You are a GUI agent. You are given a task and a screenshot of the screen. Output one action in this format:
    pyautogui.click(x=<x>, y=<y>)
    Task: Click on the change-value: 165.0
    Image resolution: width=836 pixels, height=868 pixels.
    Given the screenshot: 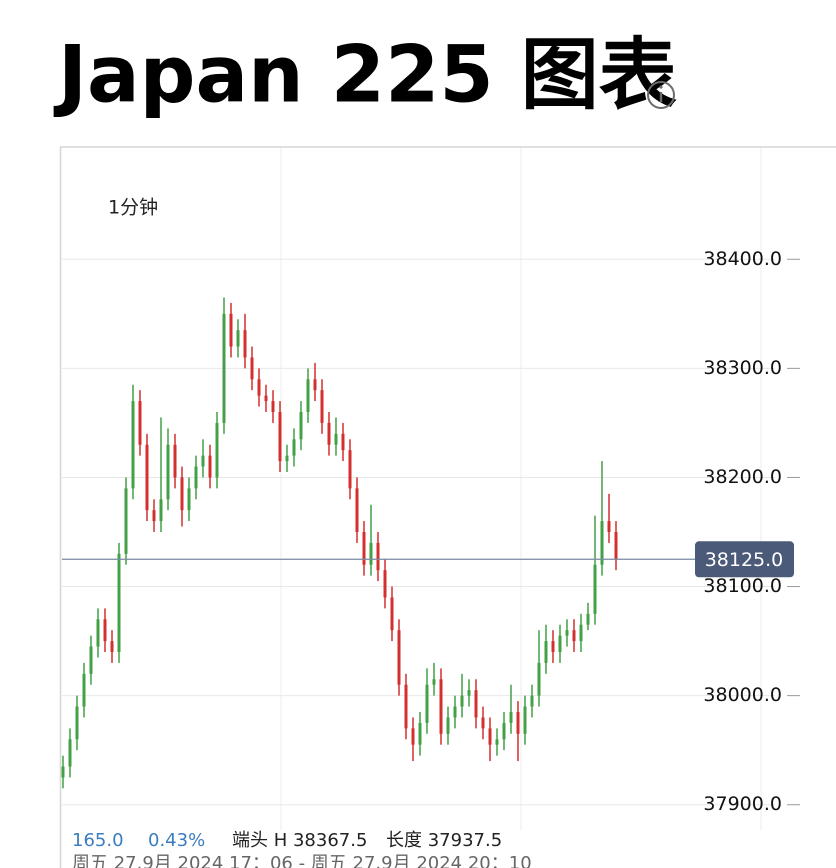 What is the action you would take?
    pyautogui.click(x=98, y=840)
    